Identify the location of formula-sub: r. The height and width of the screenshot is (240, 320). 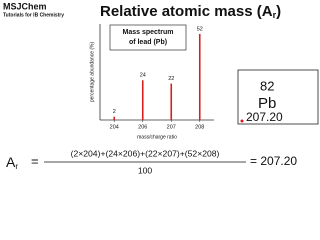
(16, 166).